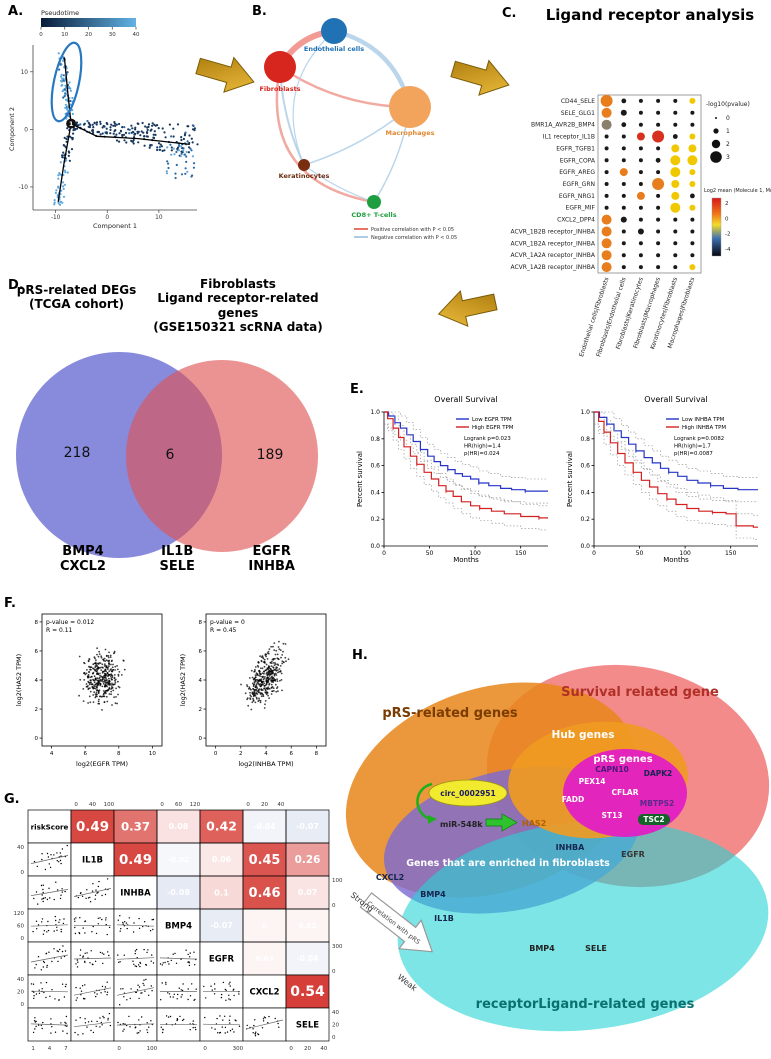 This screenshot has width=771, height=1059. I want to click on svg-text: EGFR_NRG1, so click(577, 196).